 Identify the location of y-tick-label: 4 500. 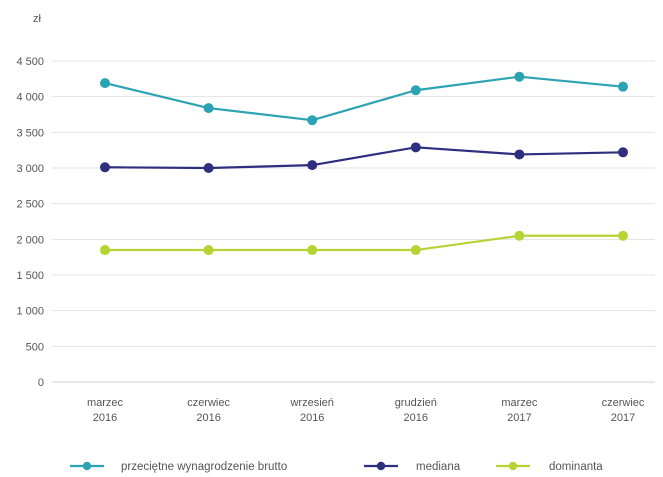
(30, 62).